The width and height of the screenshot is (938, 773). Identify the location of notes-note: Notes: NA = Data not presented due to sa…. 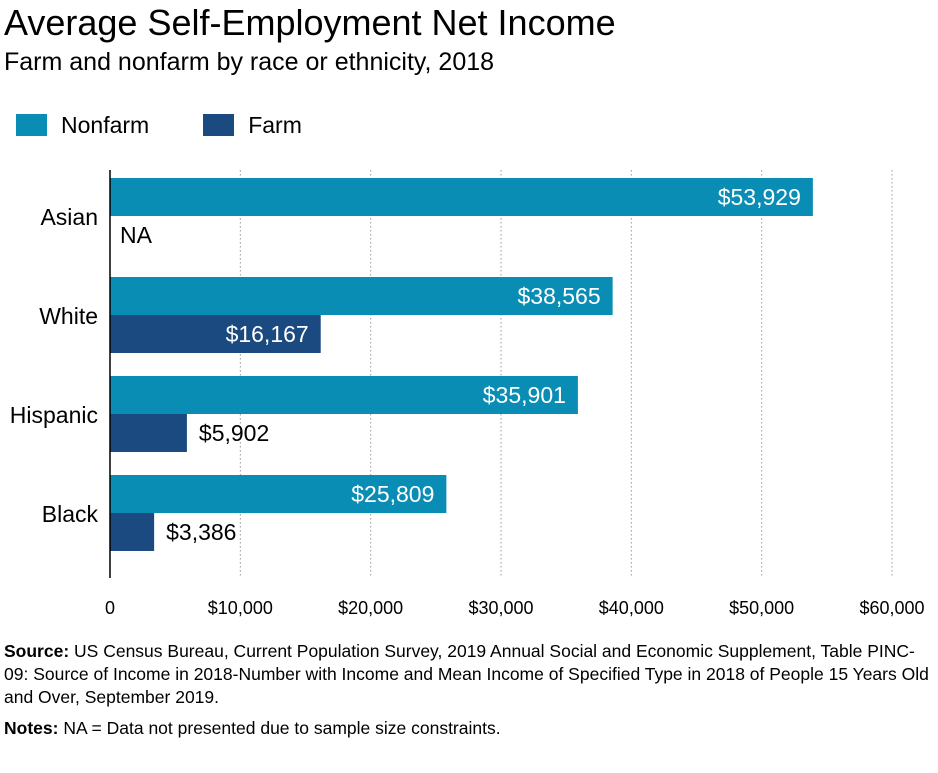
(466, 728).